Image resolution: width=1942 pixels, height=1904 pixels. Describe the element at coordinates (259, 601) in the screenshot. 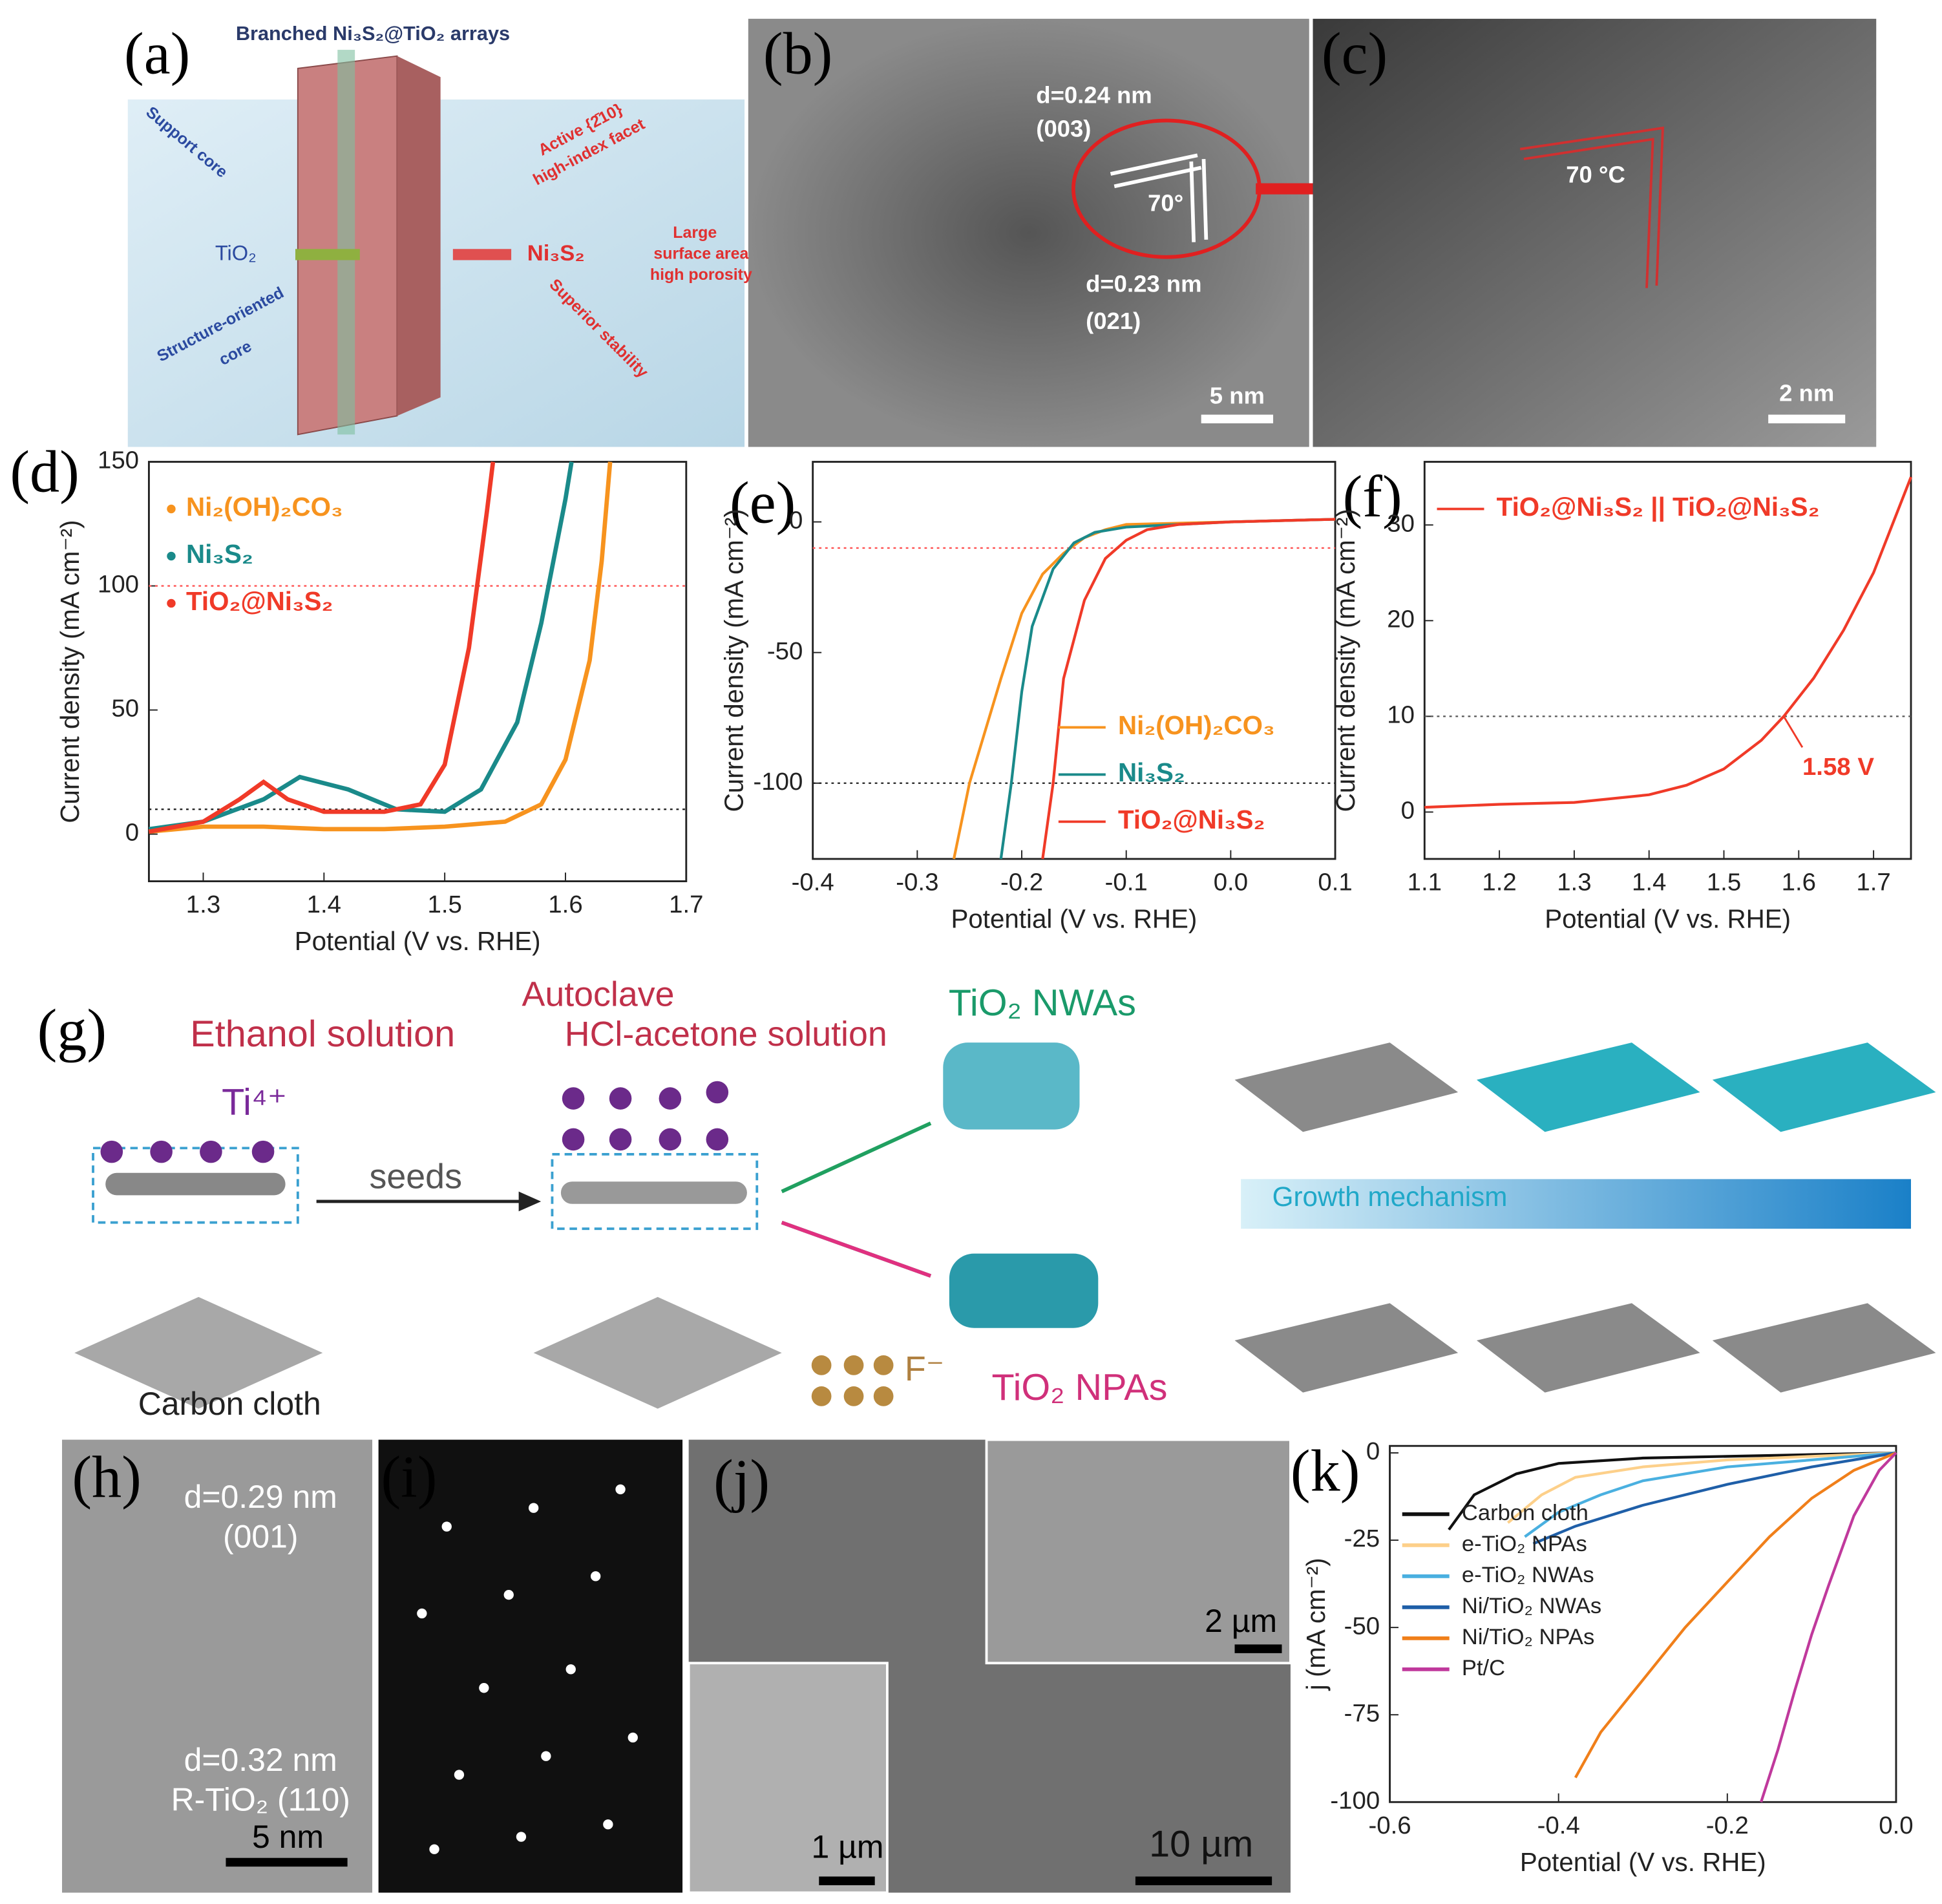

I see `legend-label: TiO₂@Ni₃S₂` at that location.